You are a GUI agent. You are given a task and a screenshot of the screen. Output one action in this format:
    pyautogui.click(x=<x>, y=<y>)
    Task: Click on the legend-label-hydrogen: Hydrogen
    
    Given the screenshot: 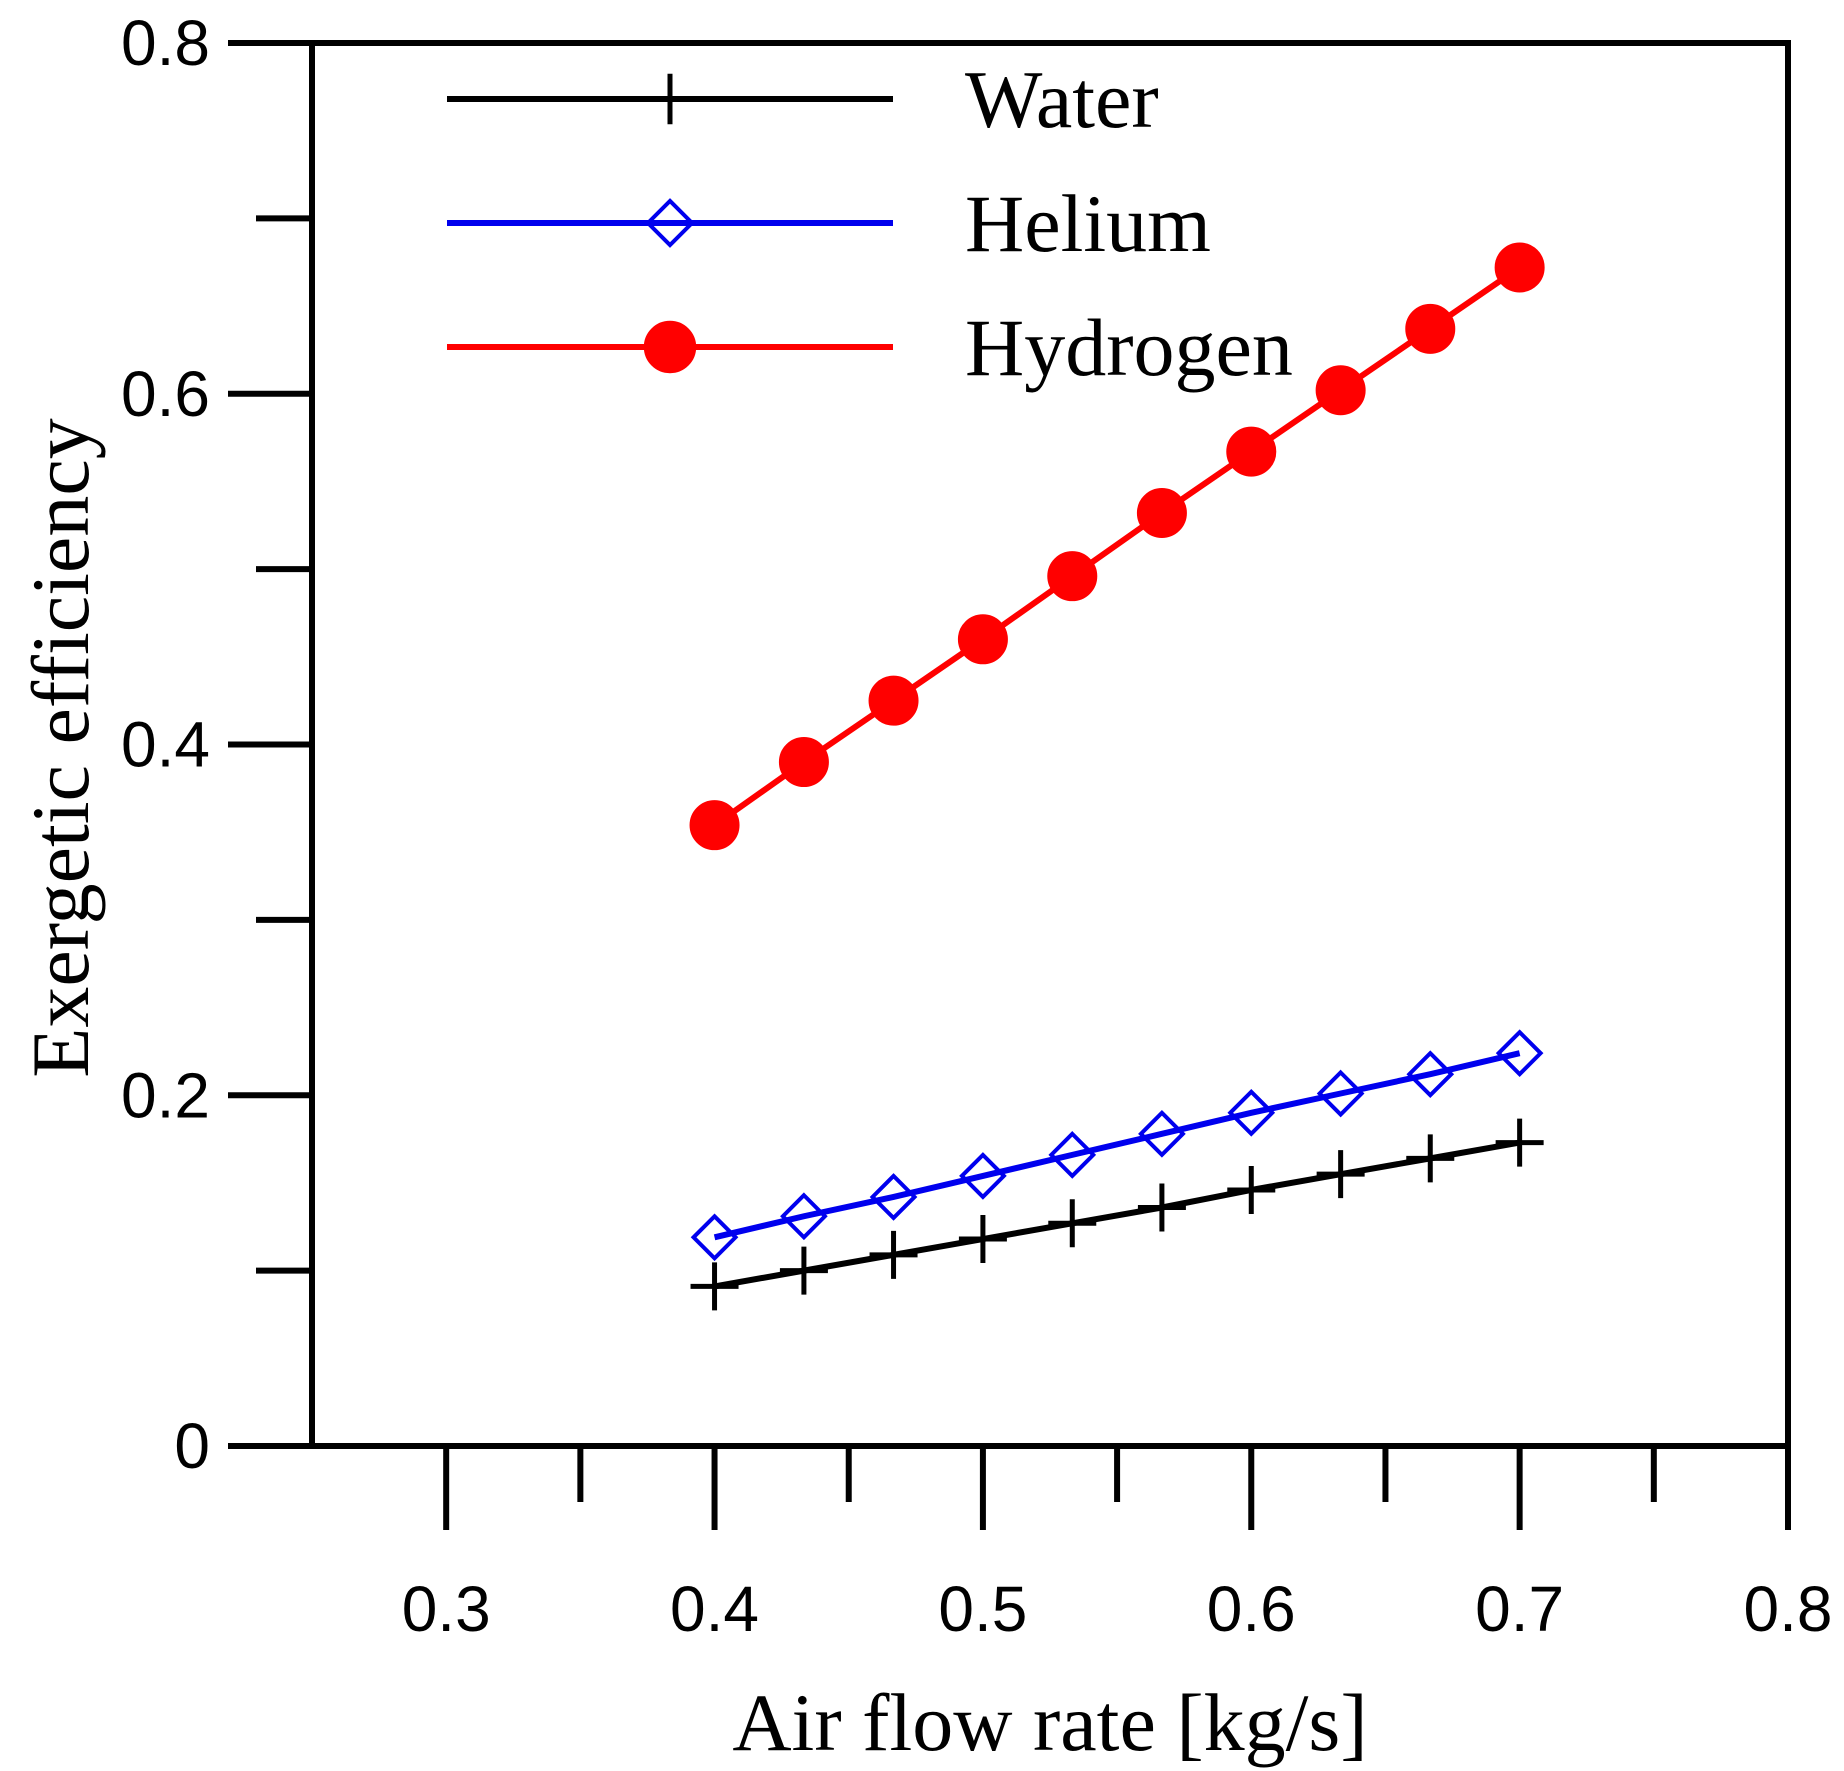 What is the action you would take?
    pyautogui.click(x=1129, y=347)
    